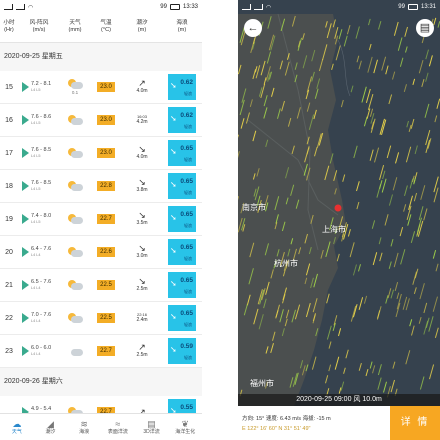 The height and width of the screenshot is (440, 440). What do you see at coordinates (50, 423) in the screenshot?
I see `tab-icon: ◢` at bounding box center [50, 423].